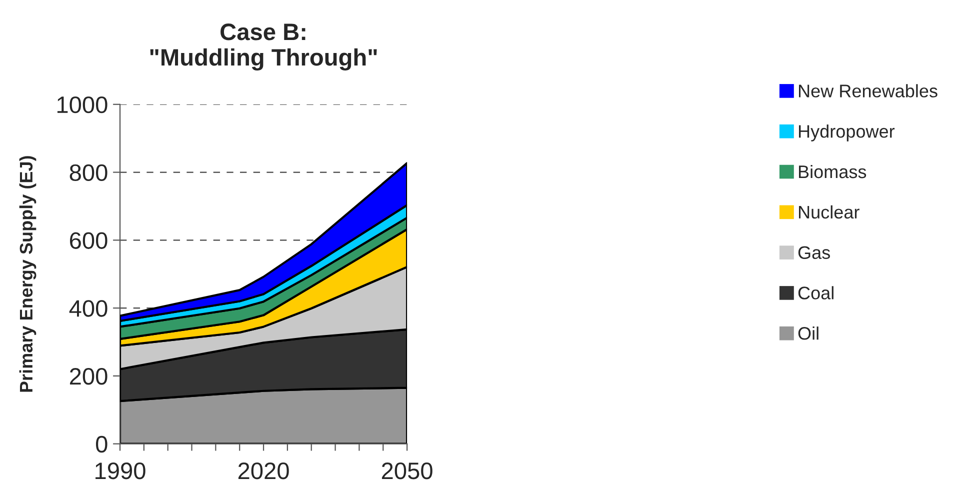  What do you see at coordinates (816, 293) in the screenshot?
I see `legend-label: Coal` at bounding box center [816, 293].